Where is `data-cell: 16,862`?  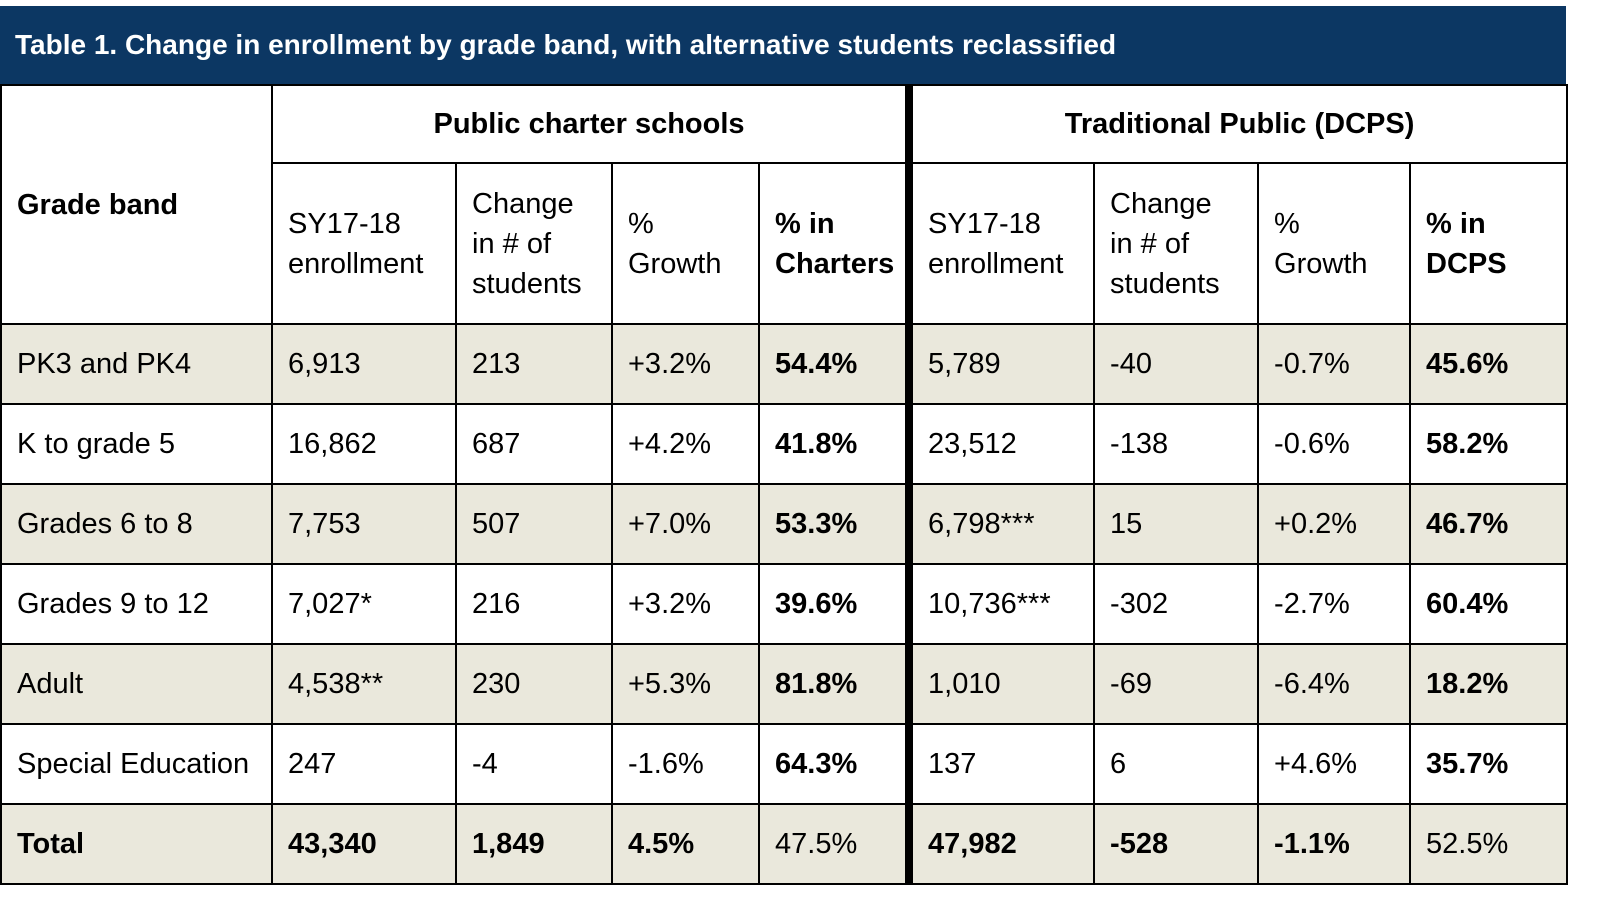 data-cell: 16,862 is located at coordinates (364, 444).